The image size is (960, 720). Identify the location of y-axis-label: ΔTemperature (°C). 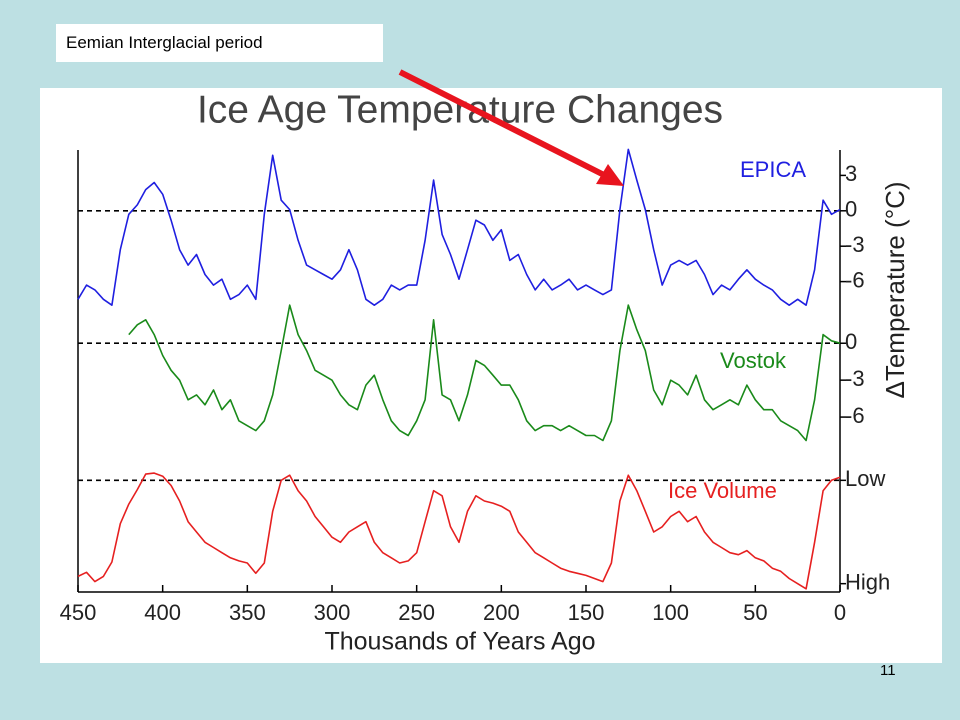
(895, 289).